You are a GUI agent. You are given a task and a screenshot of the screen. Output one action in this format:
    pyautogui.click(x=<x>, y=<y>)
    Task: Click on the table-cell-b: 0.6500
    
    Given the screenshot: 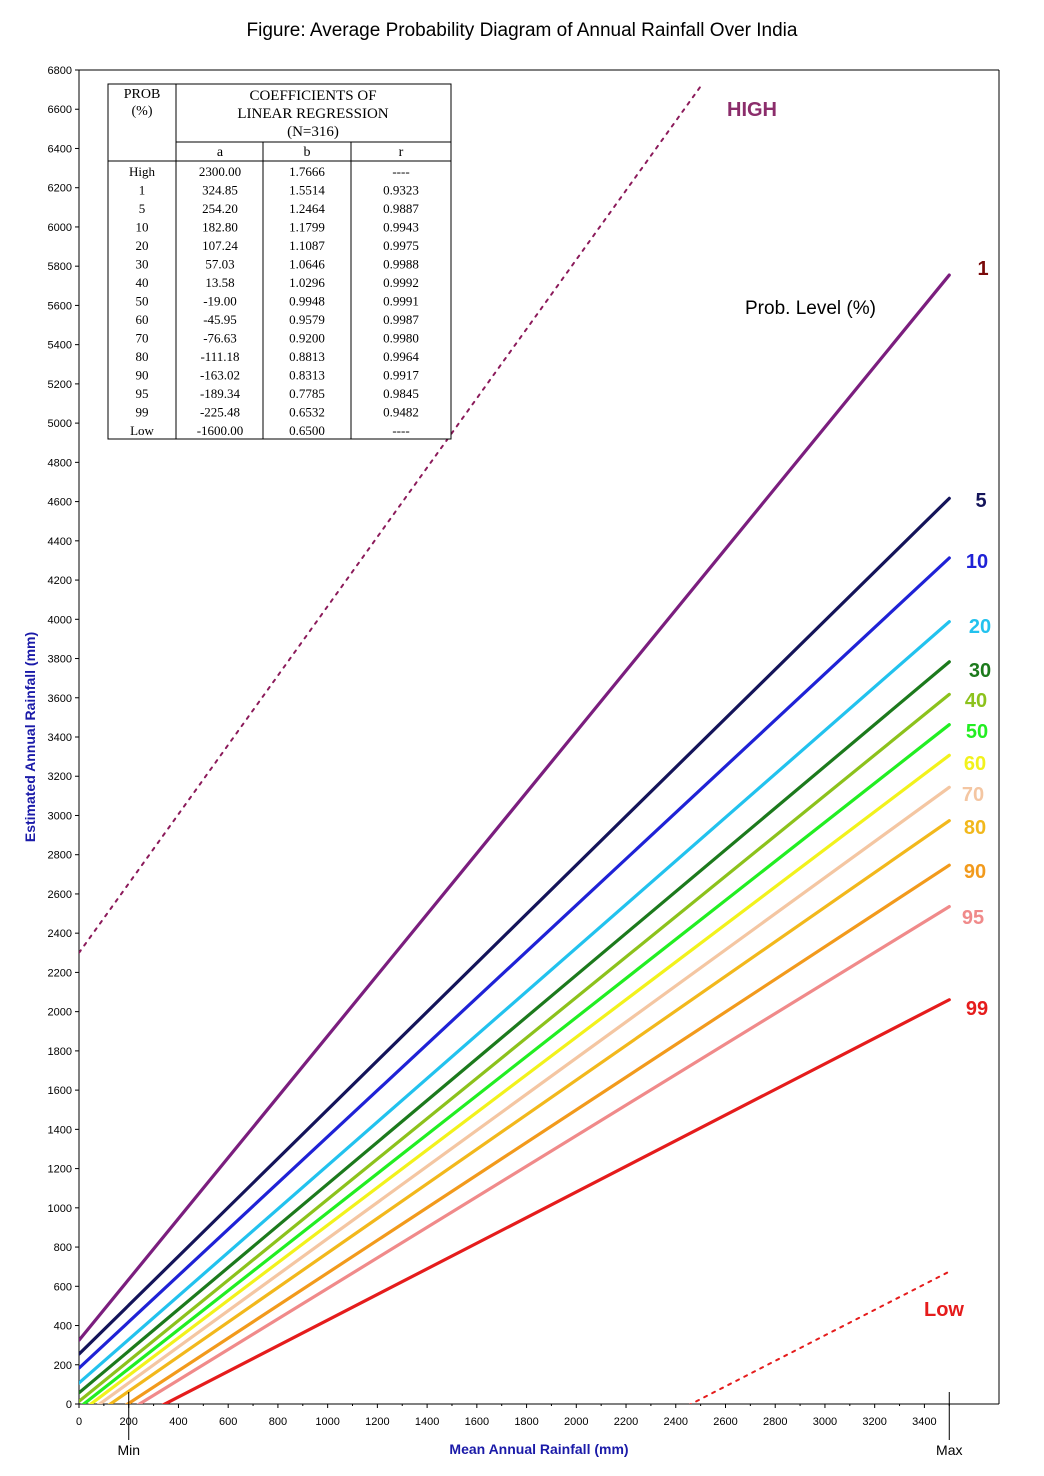 What is the action you would take?
    pyautogui.click(x=307, y=430)
    